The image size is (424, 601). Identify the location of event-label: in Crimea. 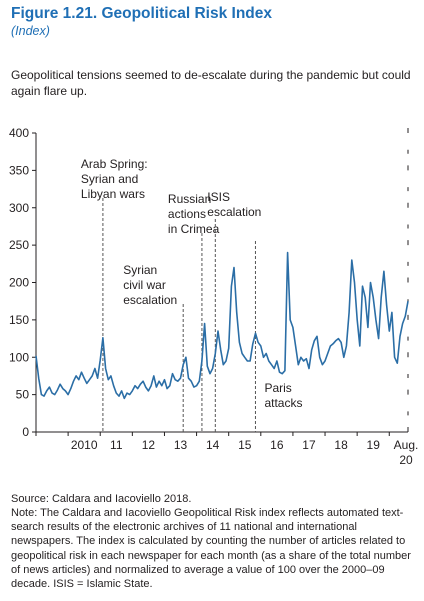
(194, 229).